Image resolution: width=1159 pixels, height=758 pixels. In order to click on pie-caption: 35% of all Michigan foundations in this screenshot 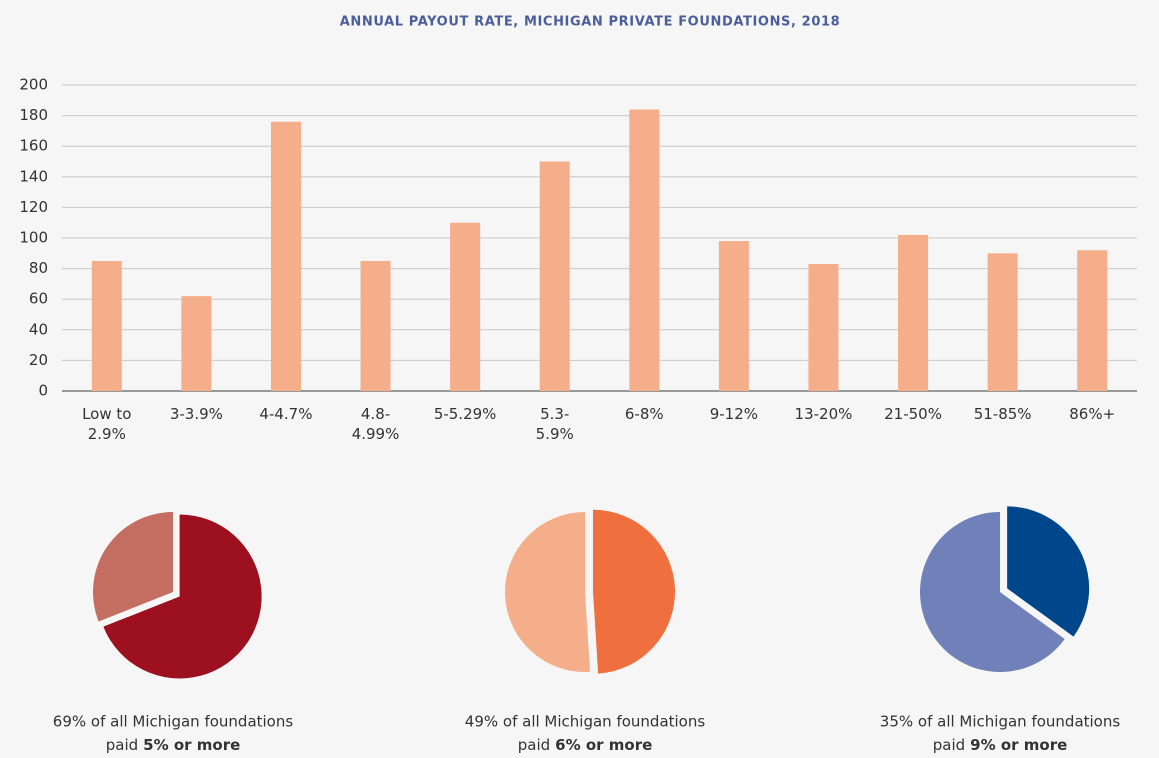, I will do `click(1000, 722)`.